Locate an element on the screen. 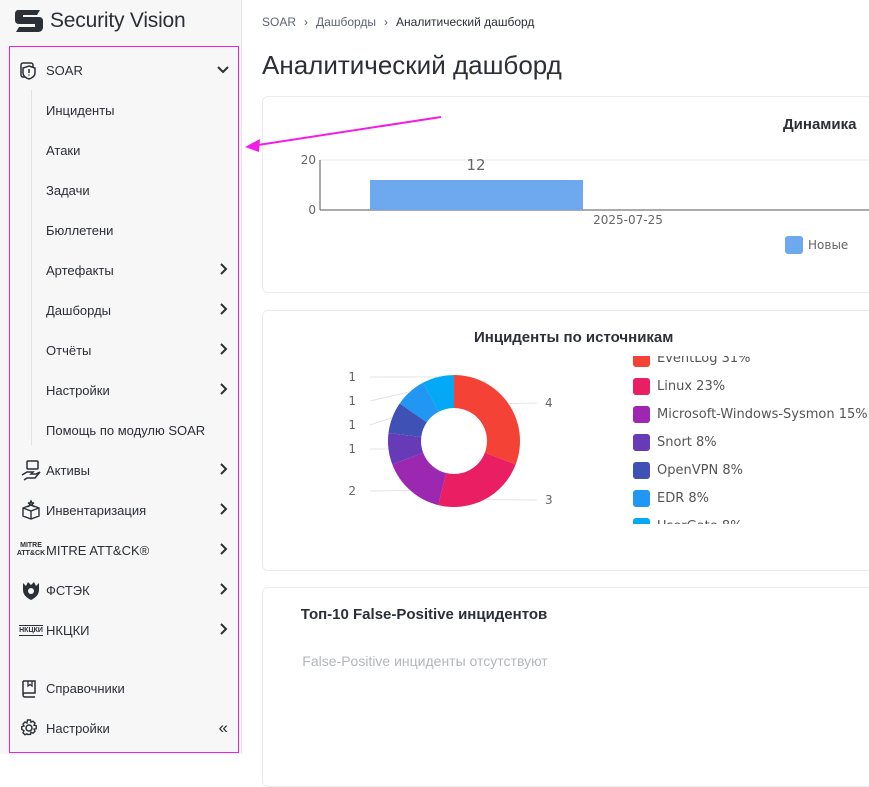 The image size is (869, 787). legend-name: EDR is located at coordinates (670, 498).